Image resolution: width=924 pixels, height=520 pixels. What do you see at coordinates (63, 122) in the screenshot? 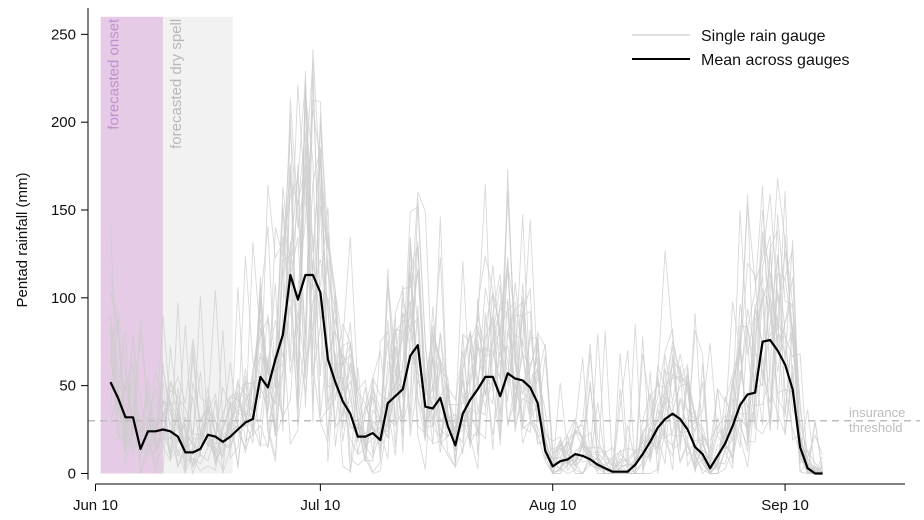
I see `y-tick-label-200: 200` at bounding box center [63, 122].